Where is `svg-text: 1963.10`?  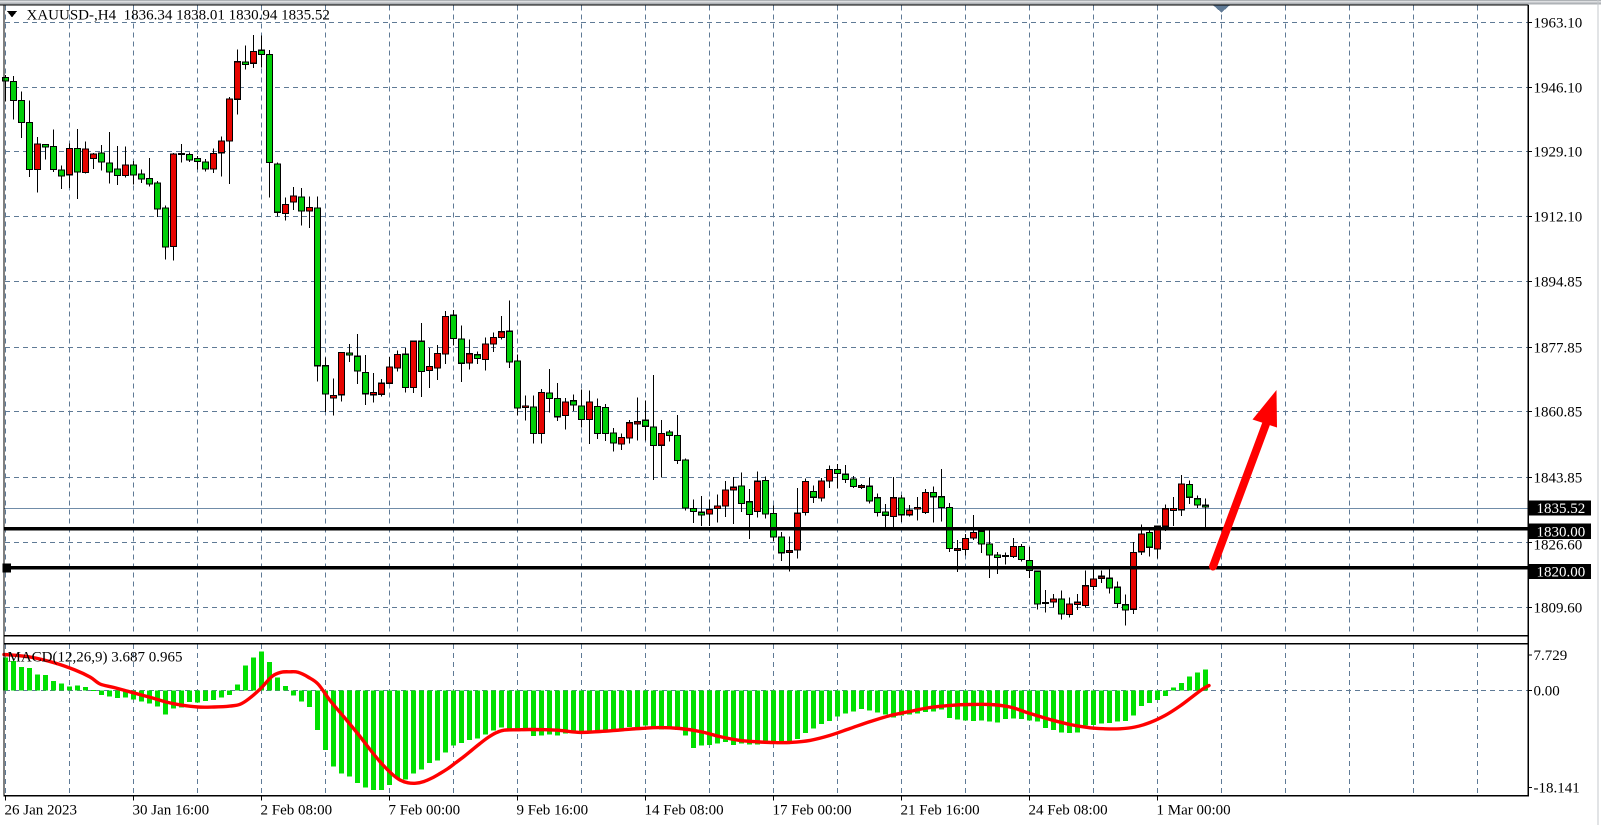 svg-text: 1963.10 is located at coordinates (1558, 24).